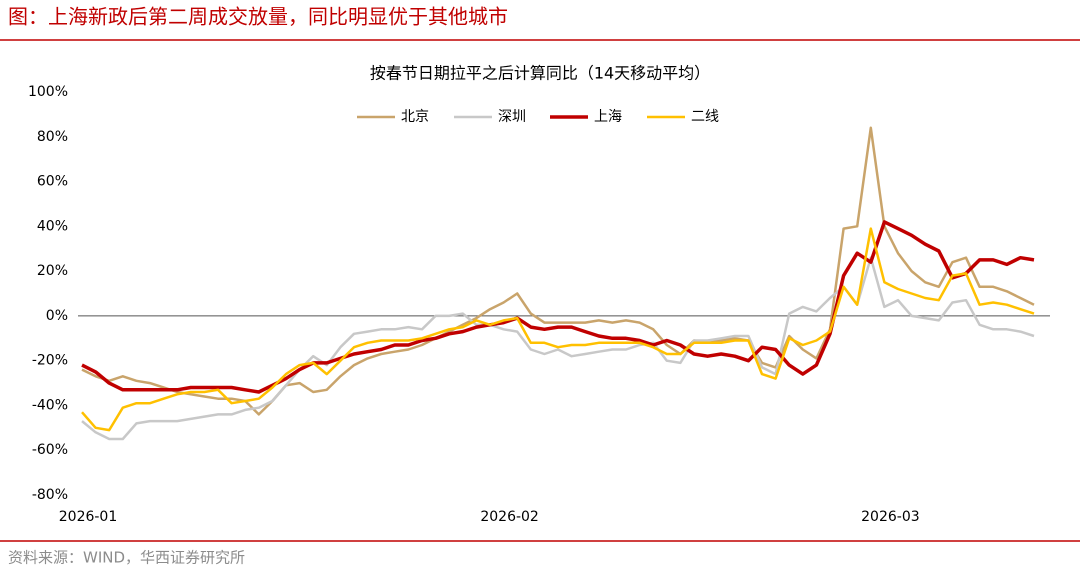 The image size is (1080, 571). What do you see at coordinates (50, 361) in the screenshot?
I see `y-tick-label: -20%` at bounding box center [50, 361].